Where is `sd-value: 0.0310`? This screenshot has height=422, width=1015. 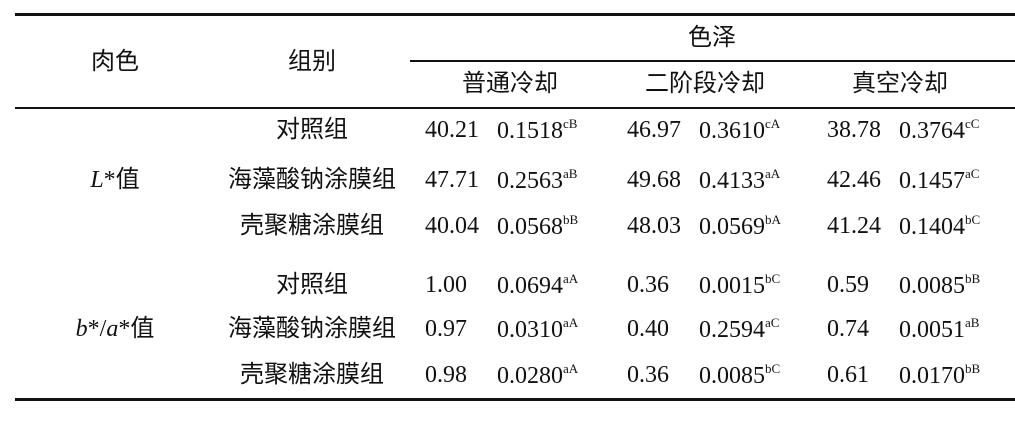
sd-value: 0.0310 is located at coordinates (530, 330).